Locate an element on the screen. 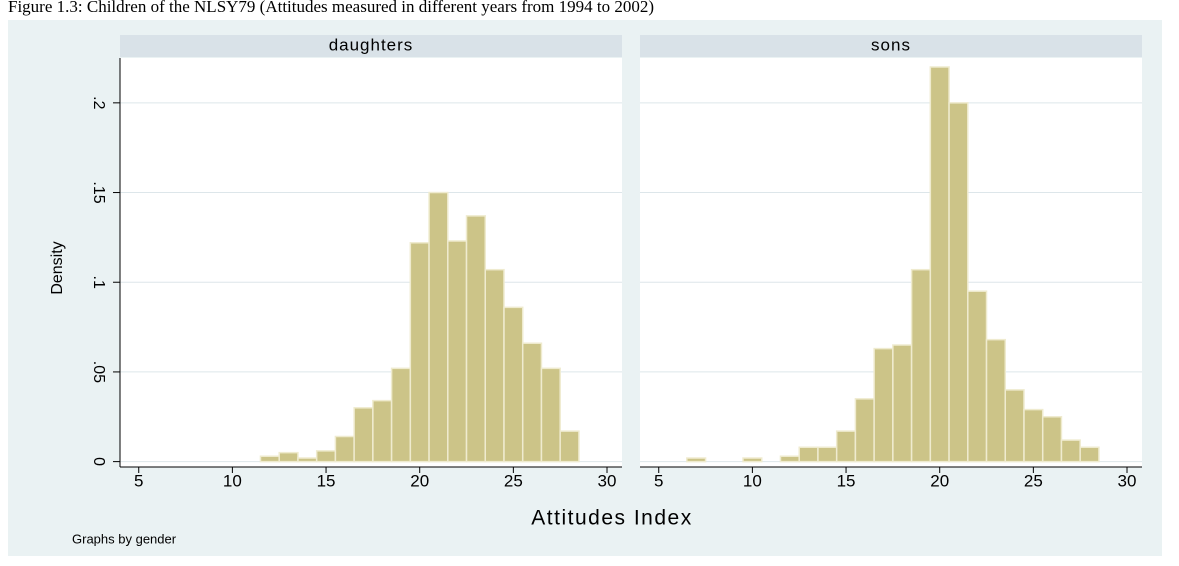  y-tick-label: 0 is located at coordinates (98, 461).